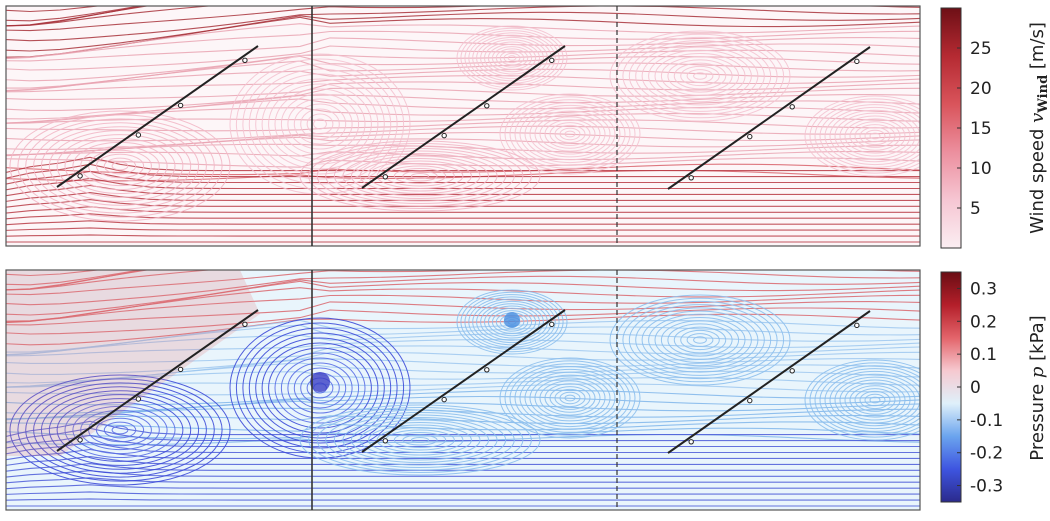  What do you see at coordinates (981, 129) in the screenshot?
I see `wind-colorbar-tick-label: 15` at bounding box center [981, 129].